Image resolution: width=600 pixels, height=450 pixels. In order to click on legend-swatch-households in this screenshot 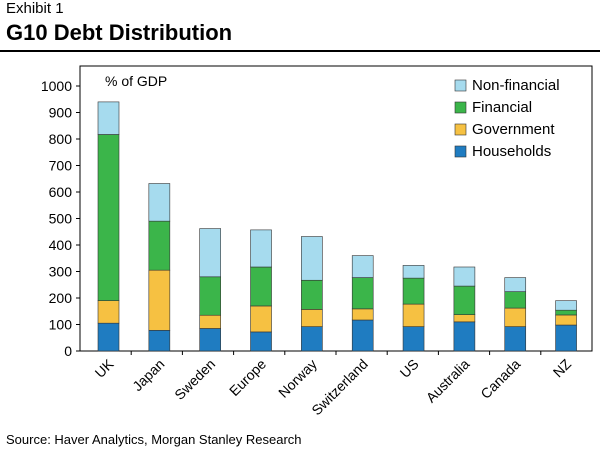, I will do `click(460, 151)`.